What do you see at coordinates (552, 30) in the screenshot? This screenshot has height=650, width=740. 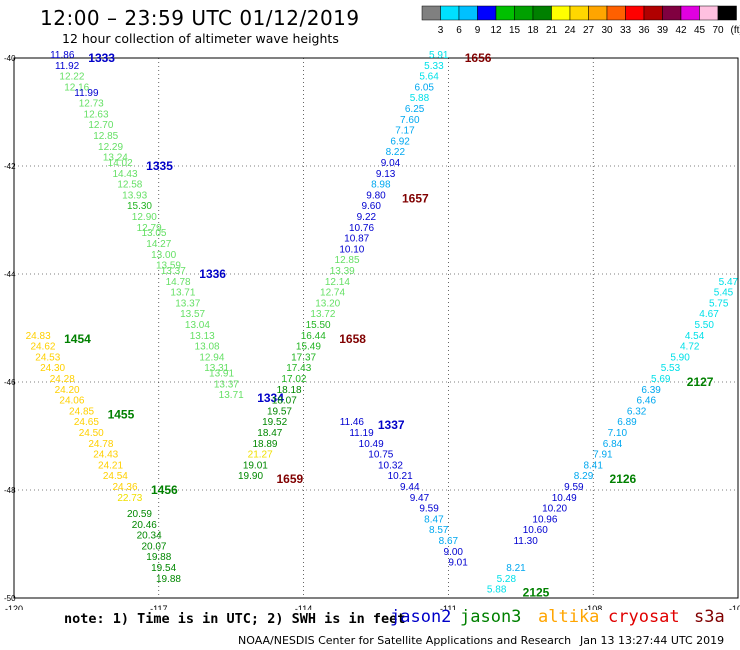 I see `scale-label: 21` at bounding box center [552, 30].